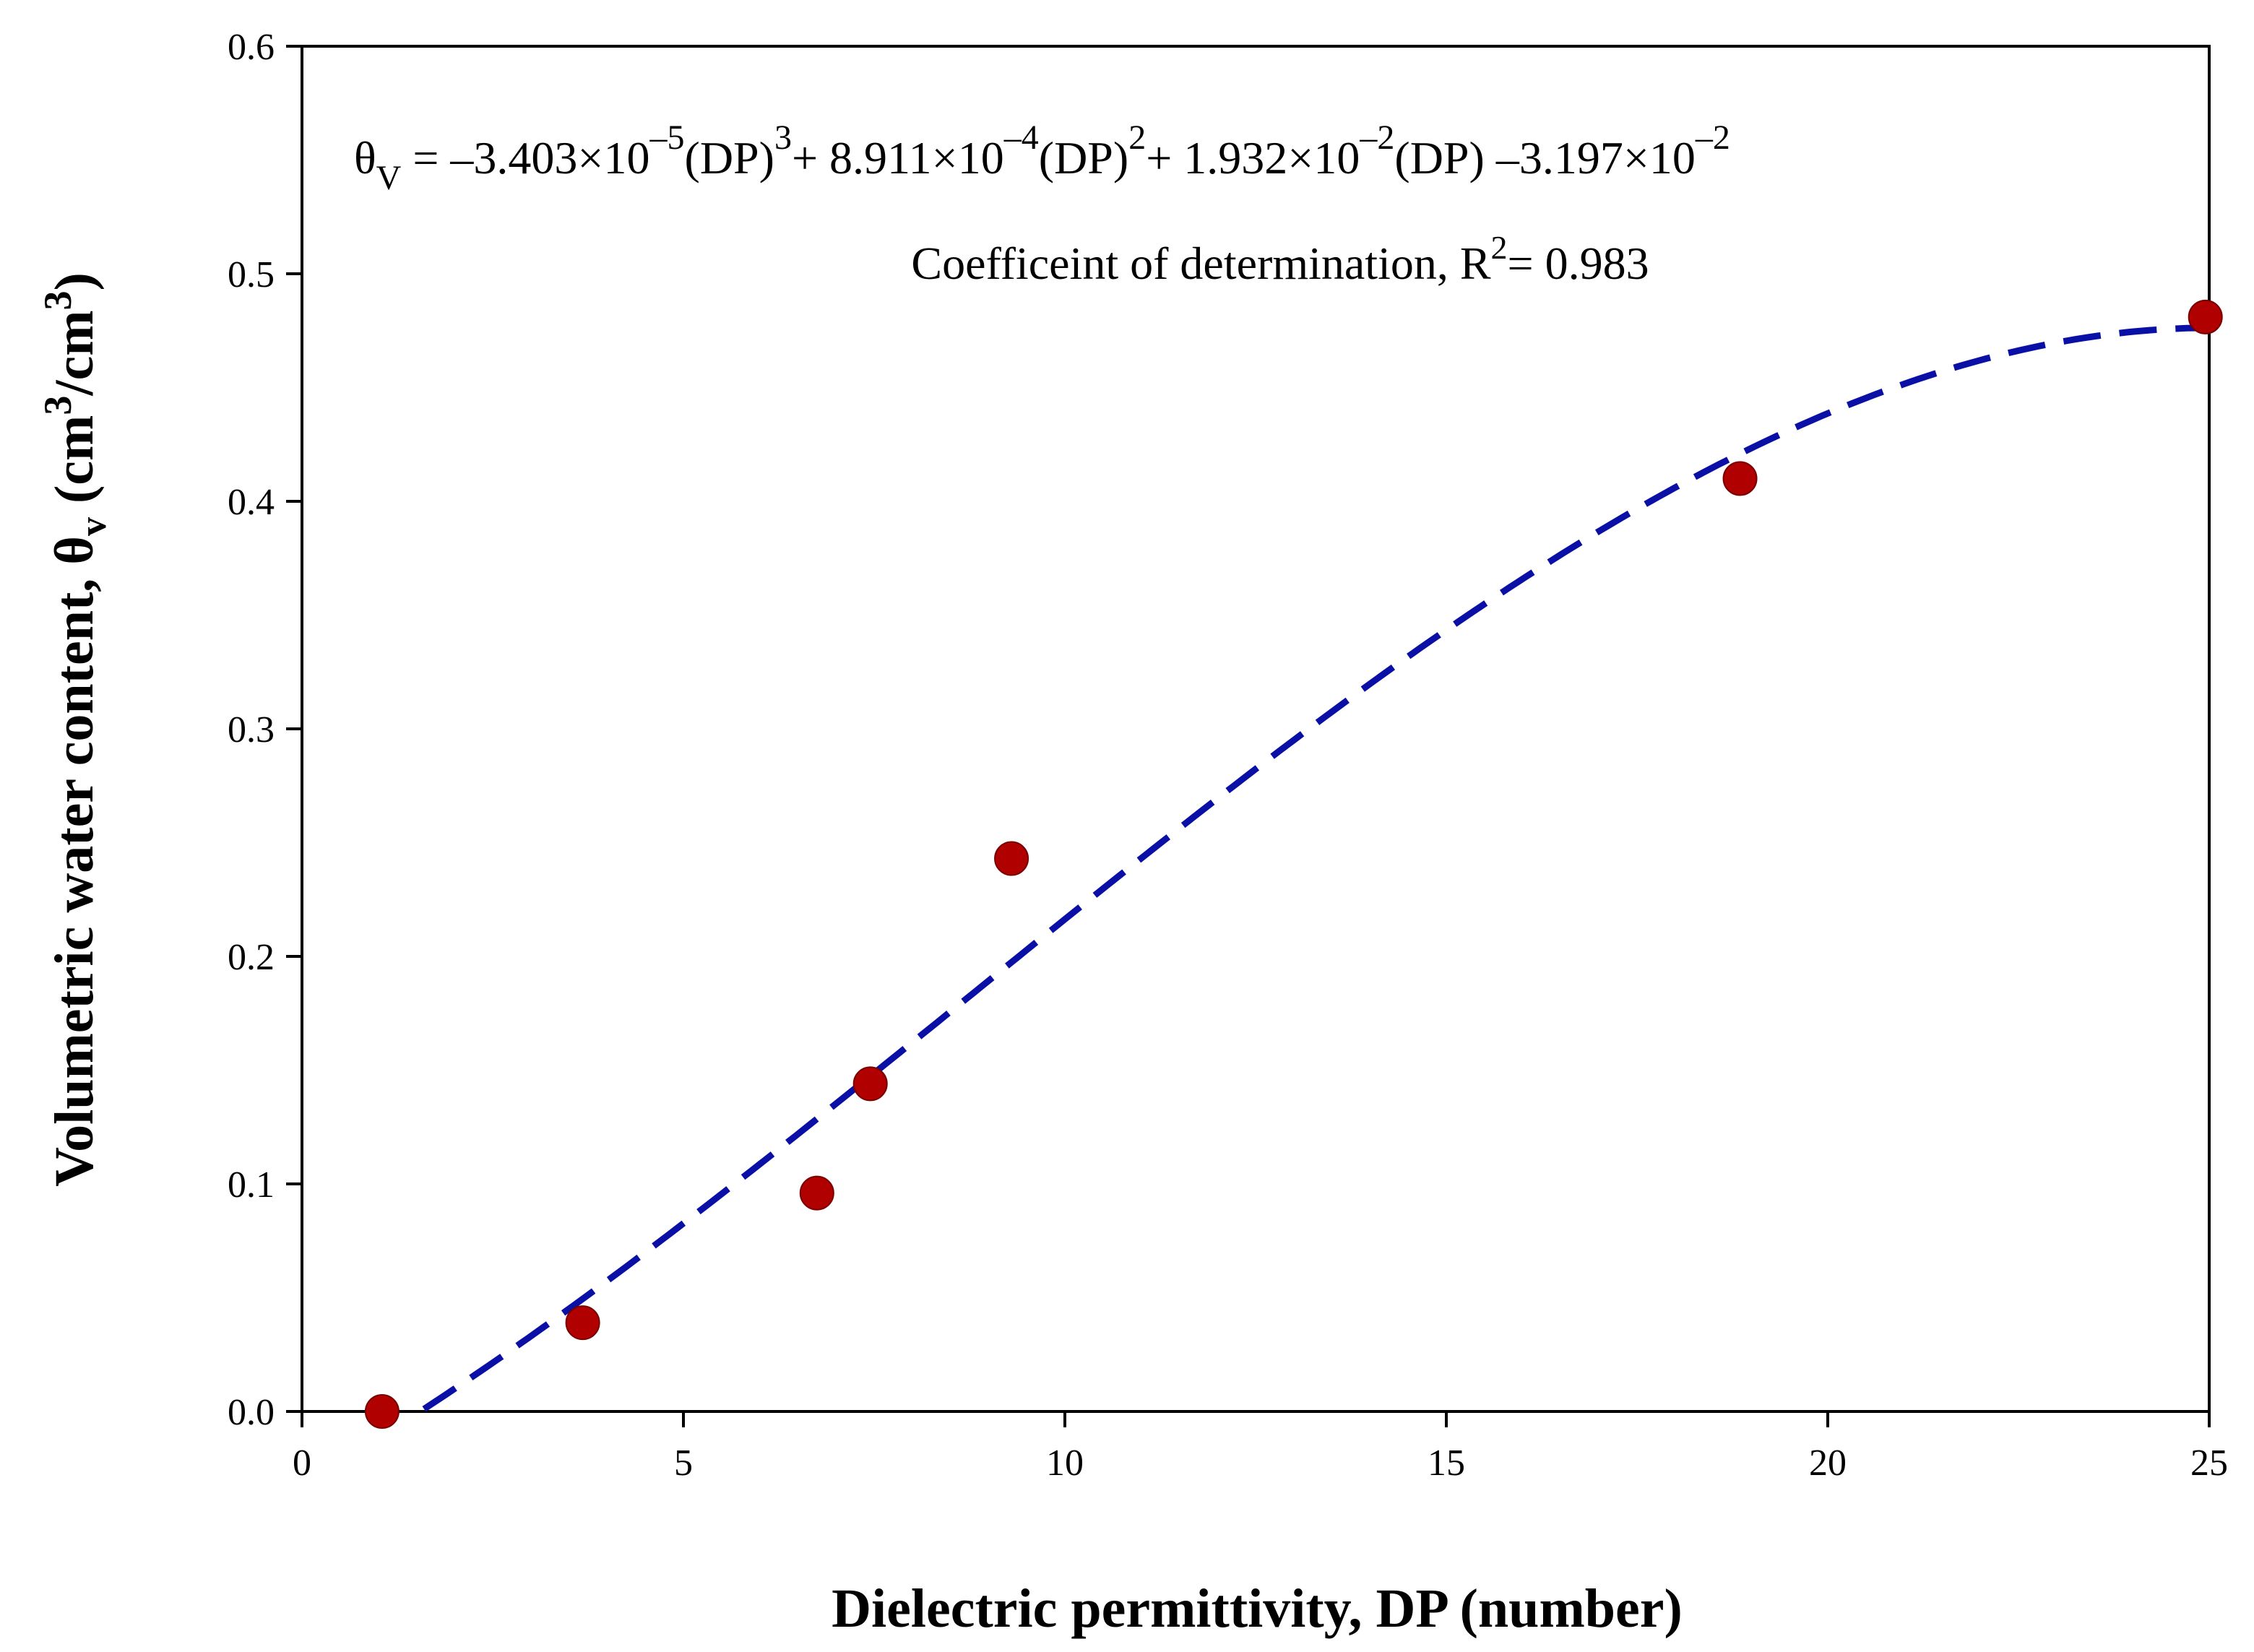 Image resolution: width=2254 pixels, height=1652 pixels. Describe the element at coordinates (1828, 1463) in the screenshot. I see `x-tick-label: 20` at that location.